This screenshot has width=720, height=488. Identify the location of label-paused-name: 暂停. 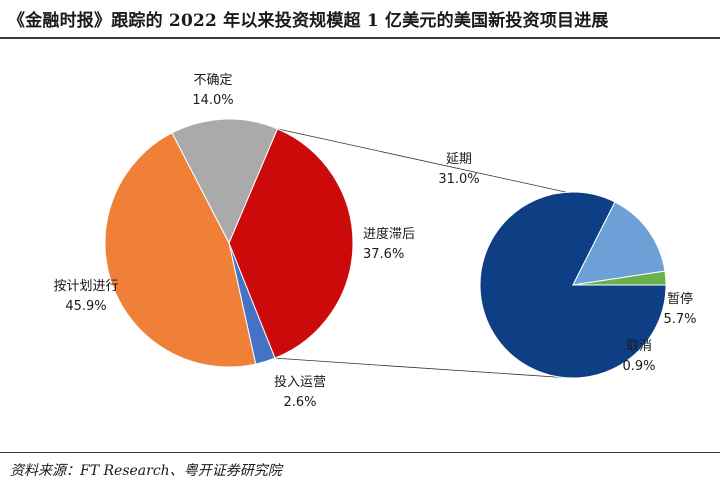
(680, 299).